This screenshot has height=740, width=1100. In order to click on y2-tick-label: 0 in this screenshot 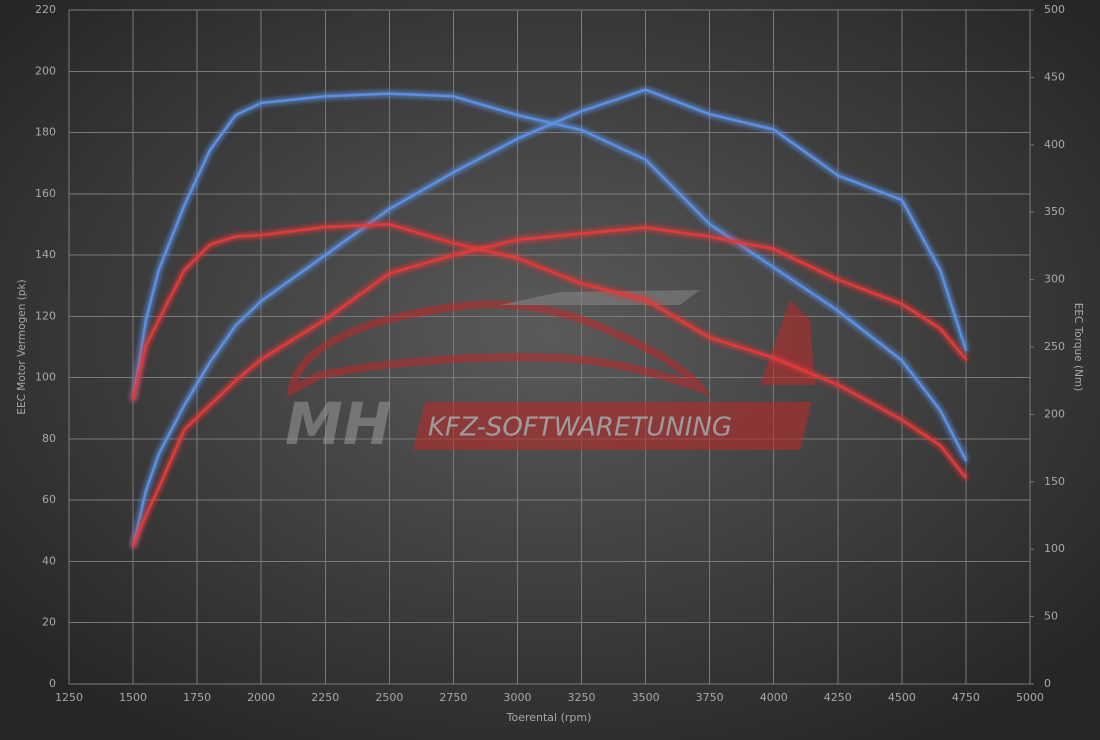, I will do `click(1047, 683)`.